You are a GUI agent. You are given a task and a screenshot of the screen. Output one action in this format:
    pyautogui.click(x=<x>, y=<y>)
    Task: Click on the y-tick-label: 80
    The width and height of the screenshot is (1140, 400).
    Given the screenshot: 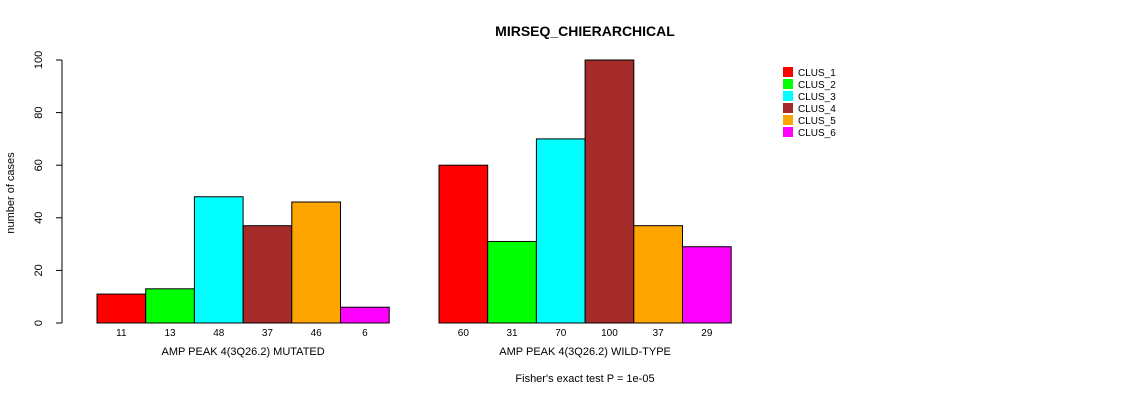 What is the action you would take?
    pyautogui.click(x=39, y=112)
    